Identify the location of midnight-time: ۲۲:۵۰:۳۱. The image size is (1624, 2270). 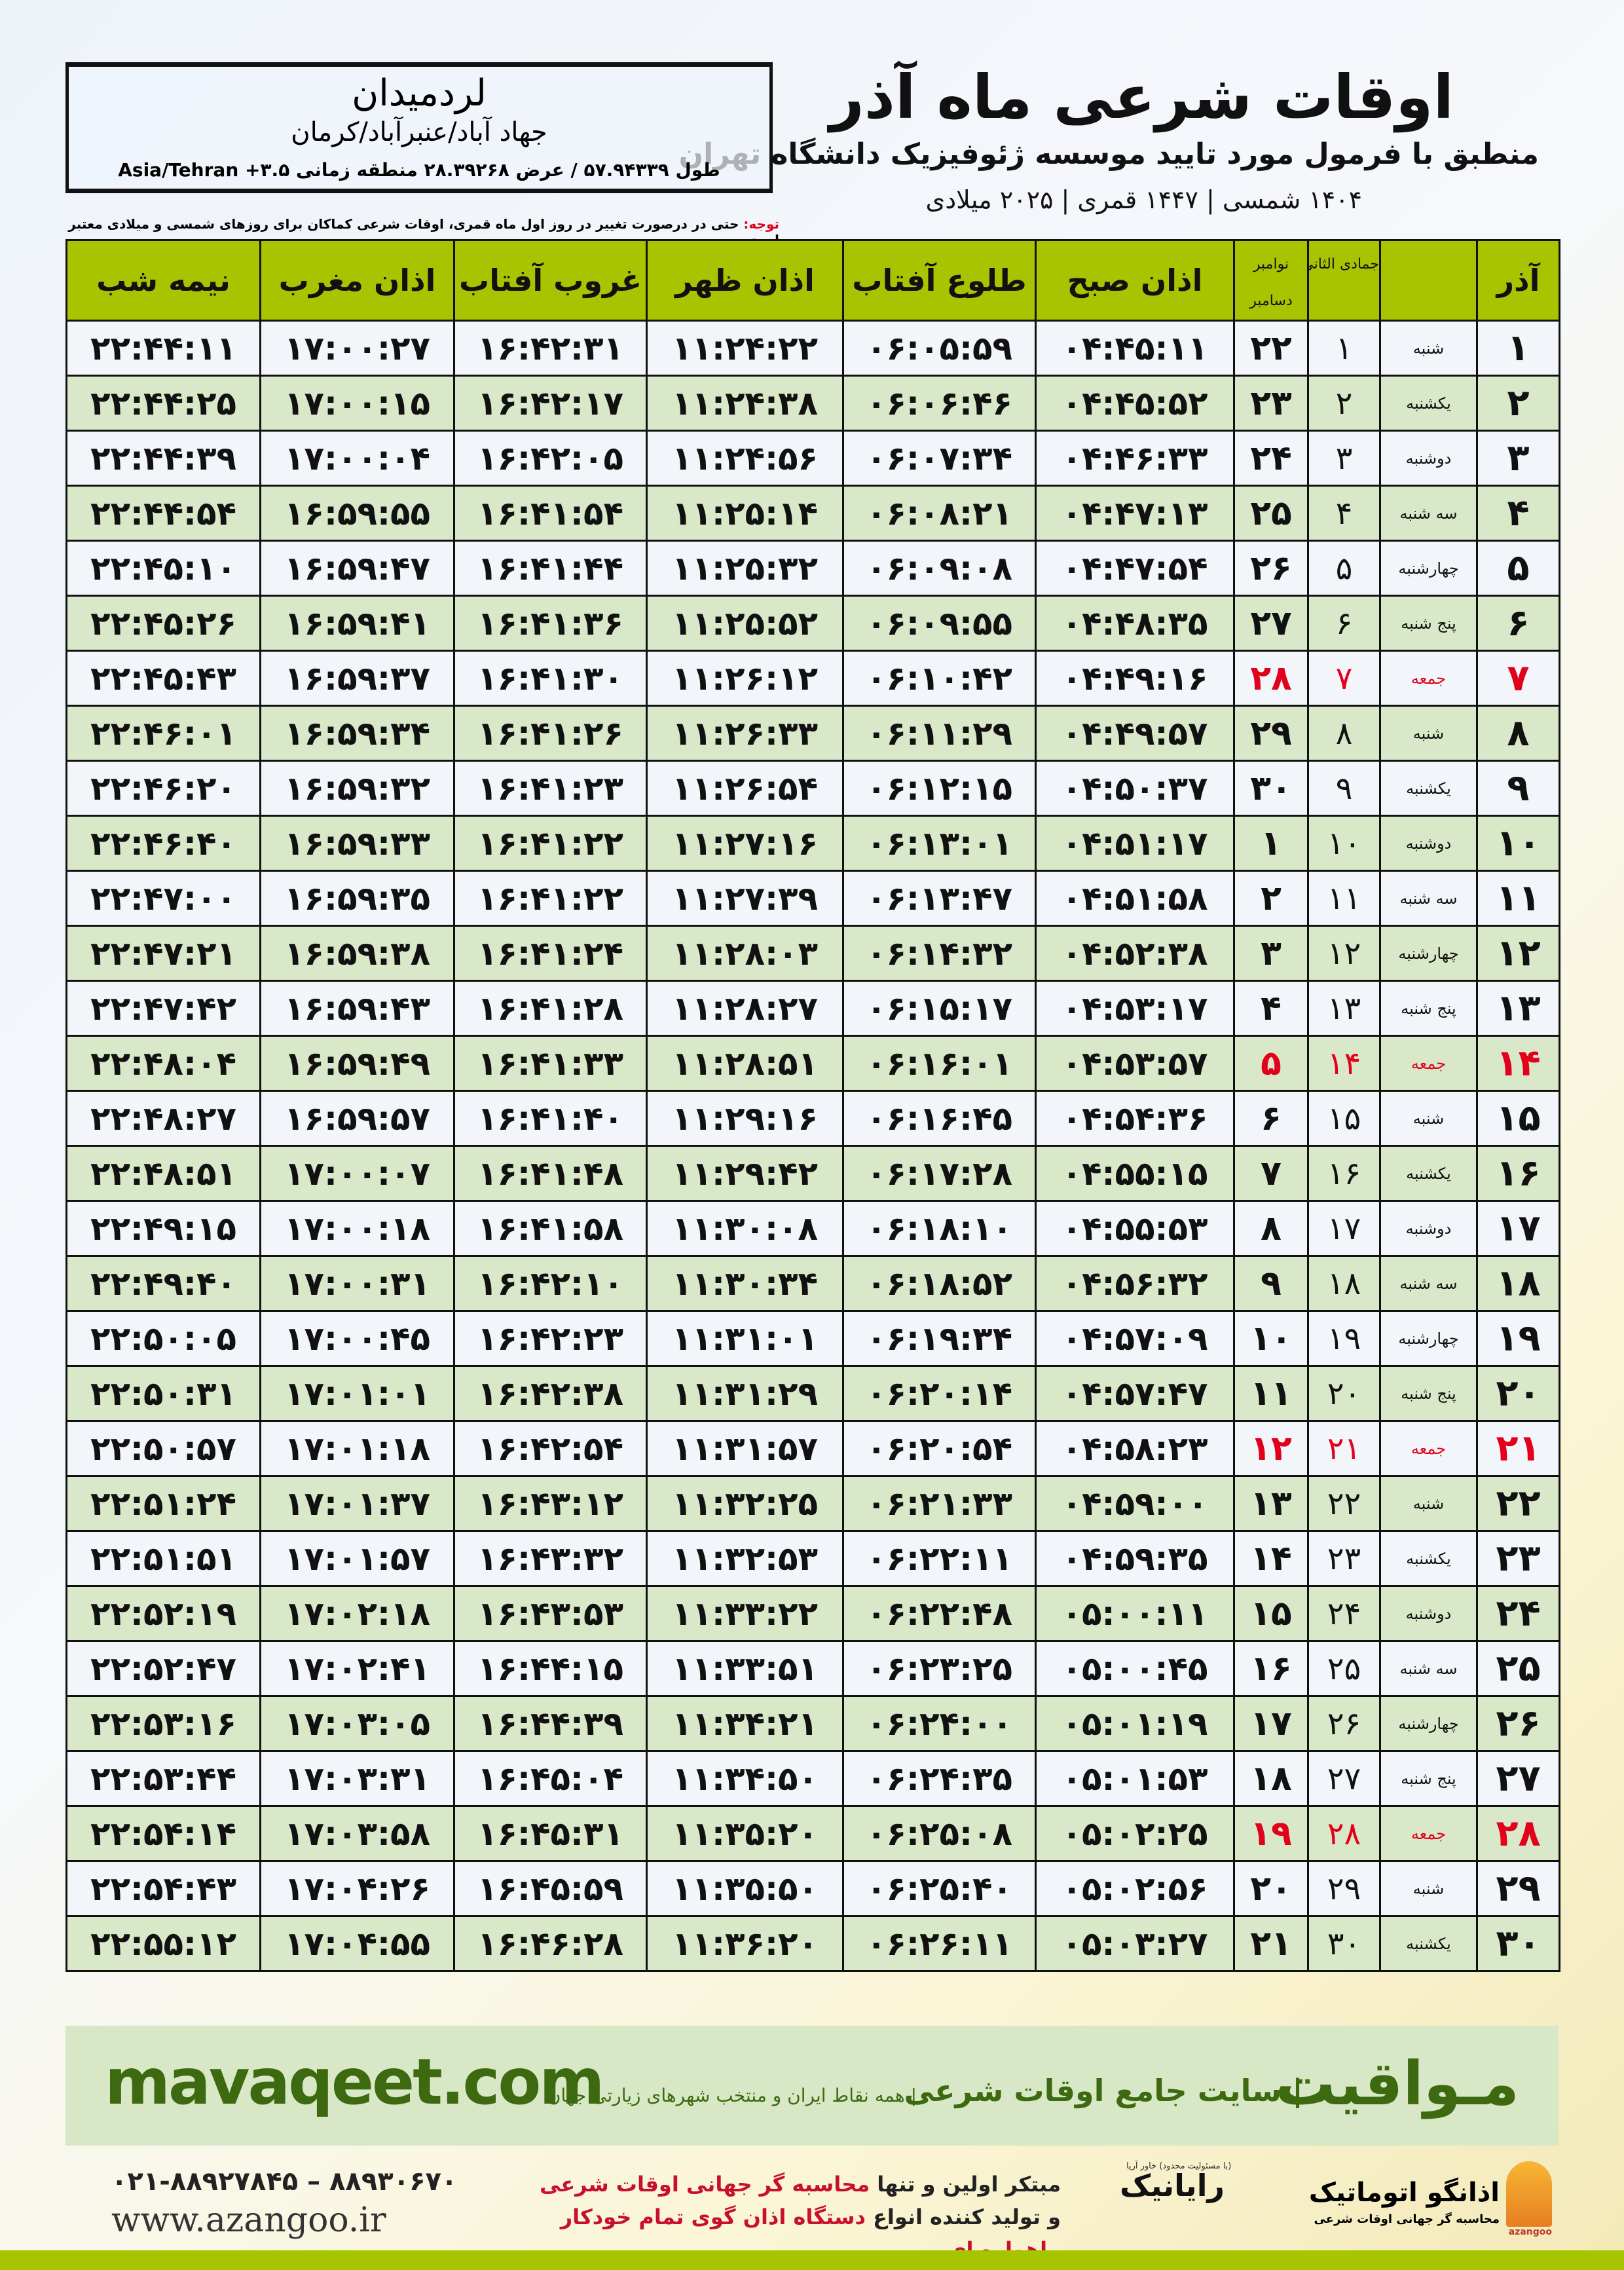
(163, 1393).